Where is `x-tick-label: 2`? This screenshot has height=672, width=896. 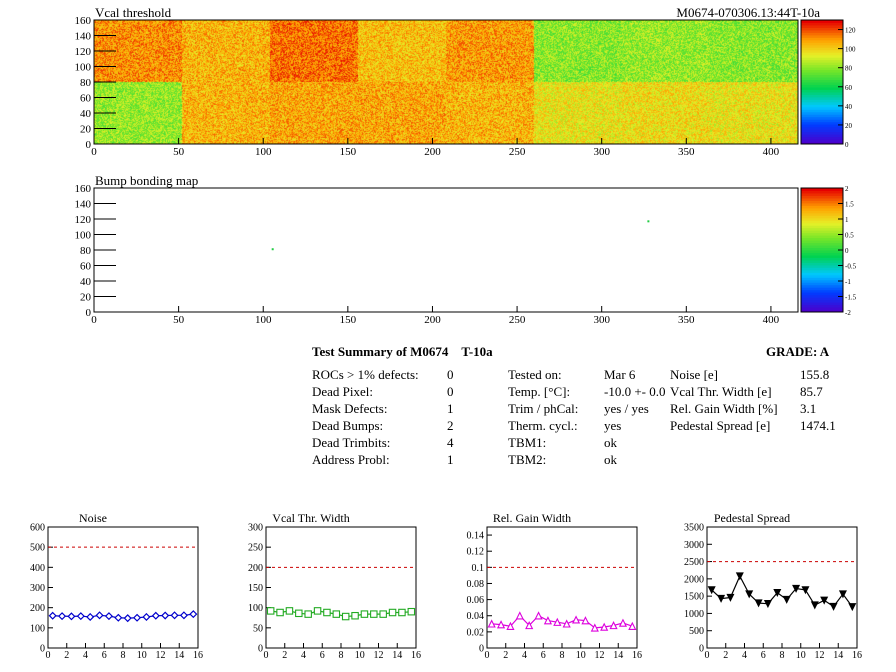
x-tick-label: 2 is located at coordinates (66, 655).